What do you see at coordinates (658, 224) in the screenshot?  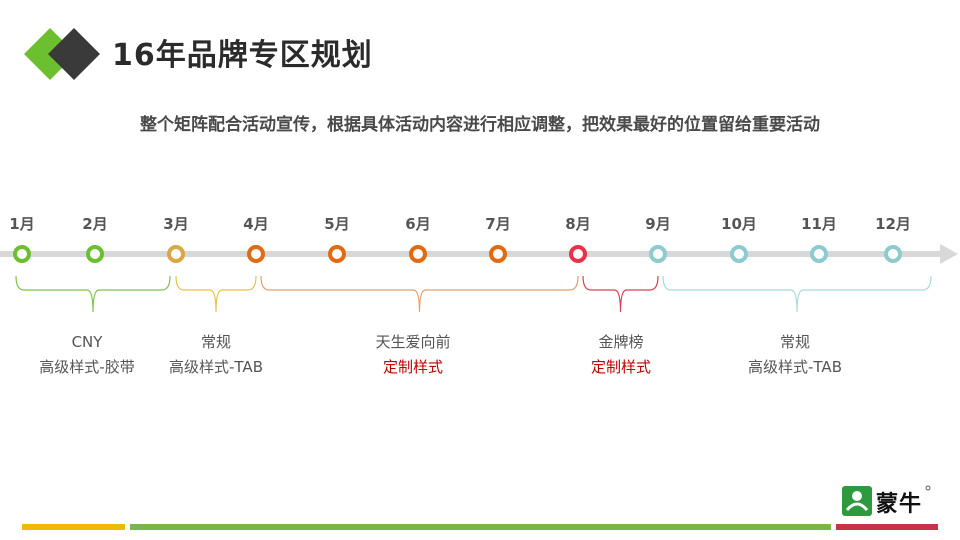 I see `month-label: 9月` at bounding box center [658, 224].